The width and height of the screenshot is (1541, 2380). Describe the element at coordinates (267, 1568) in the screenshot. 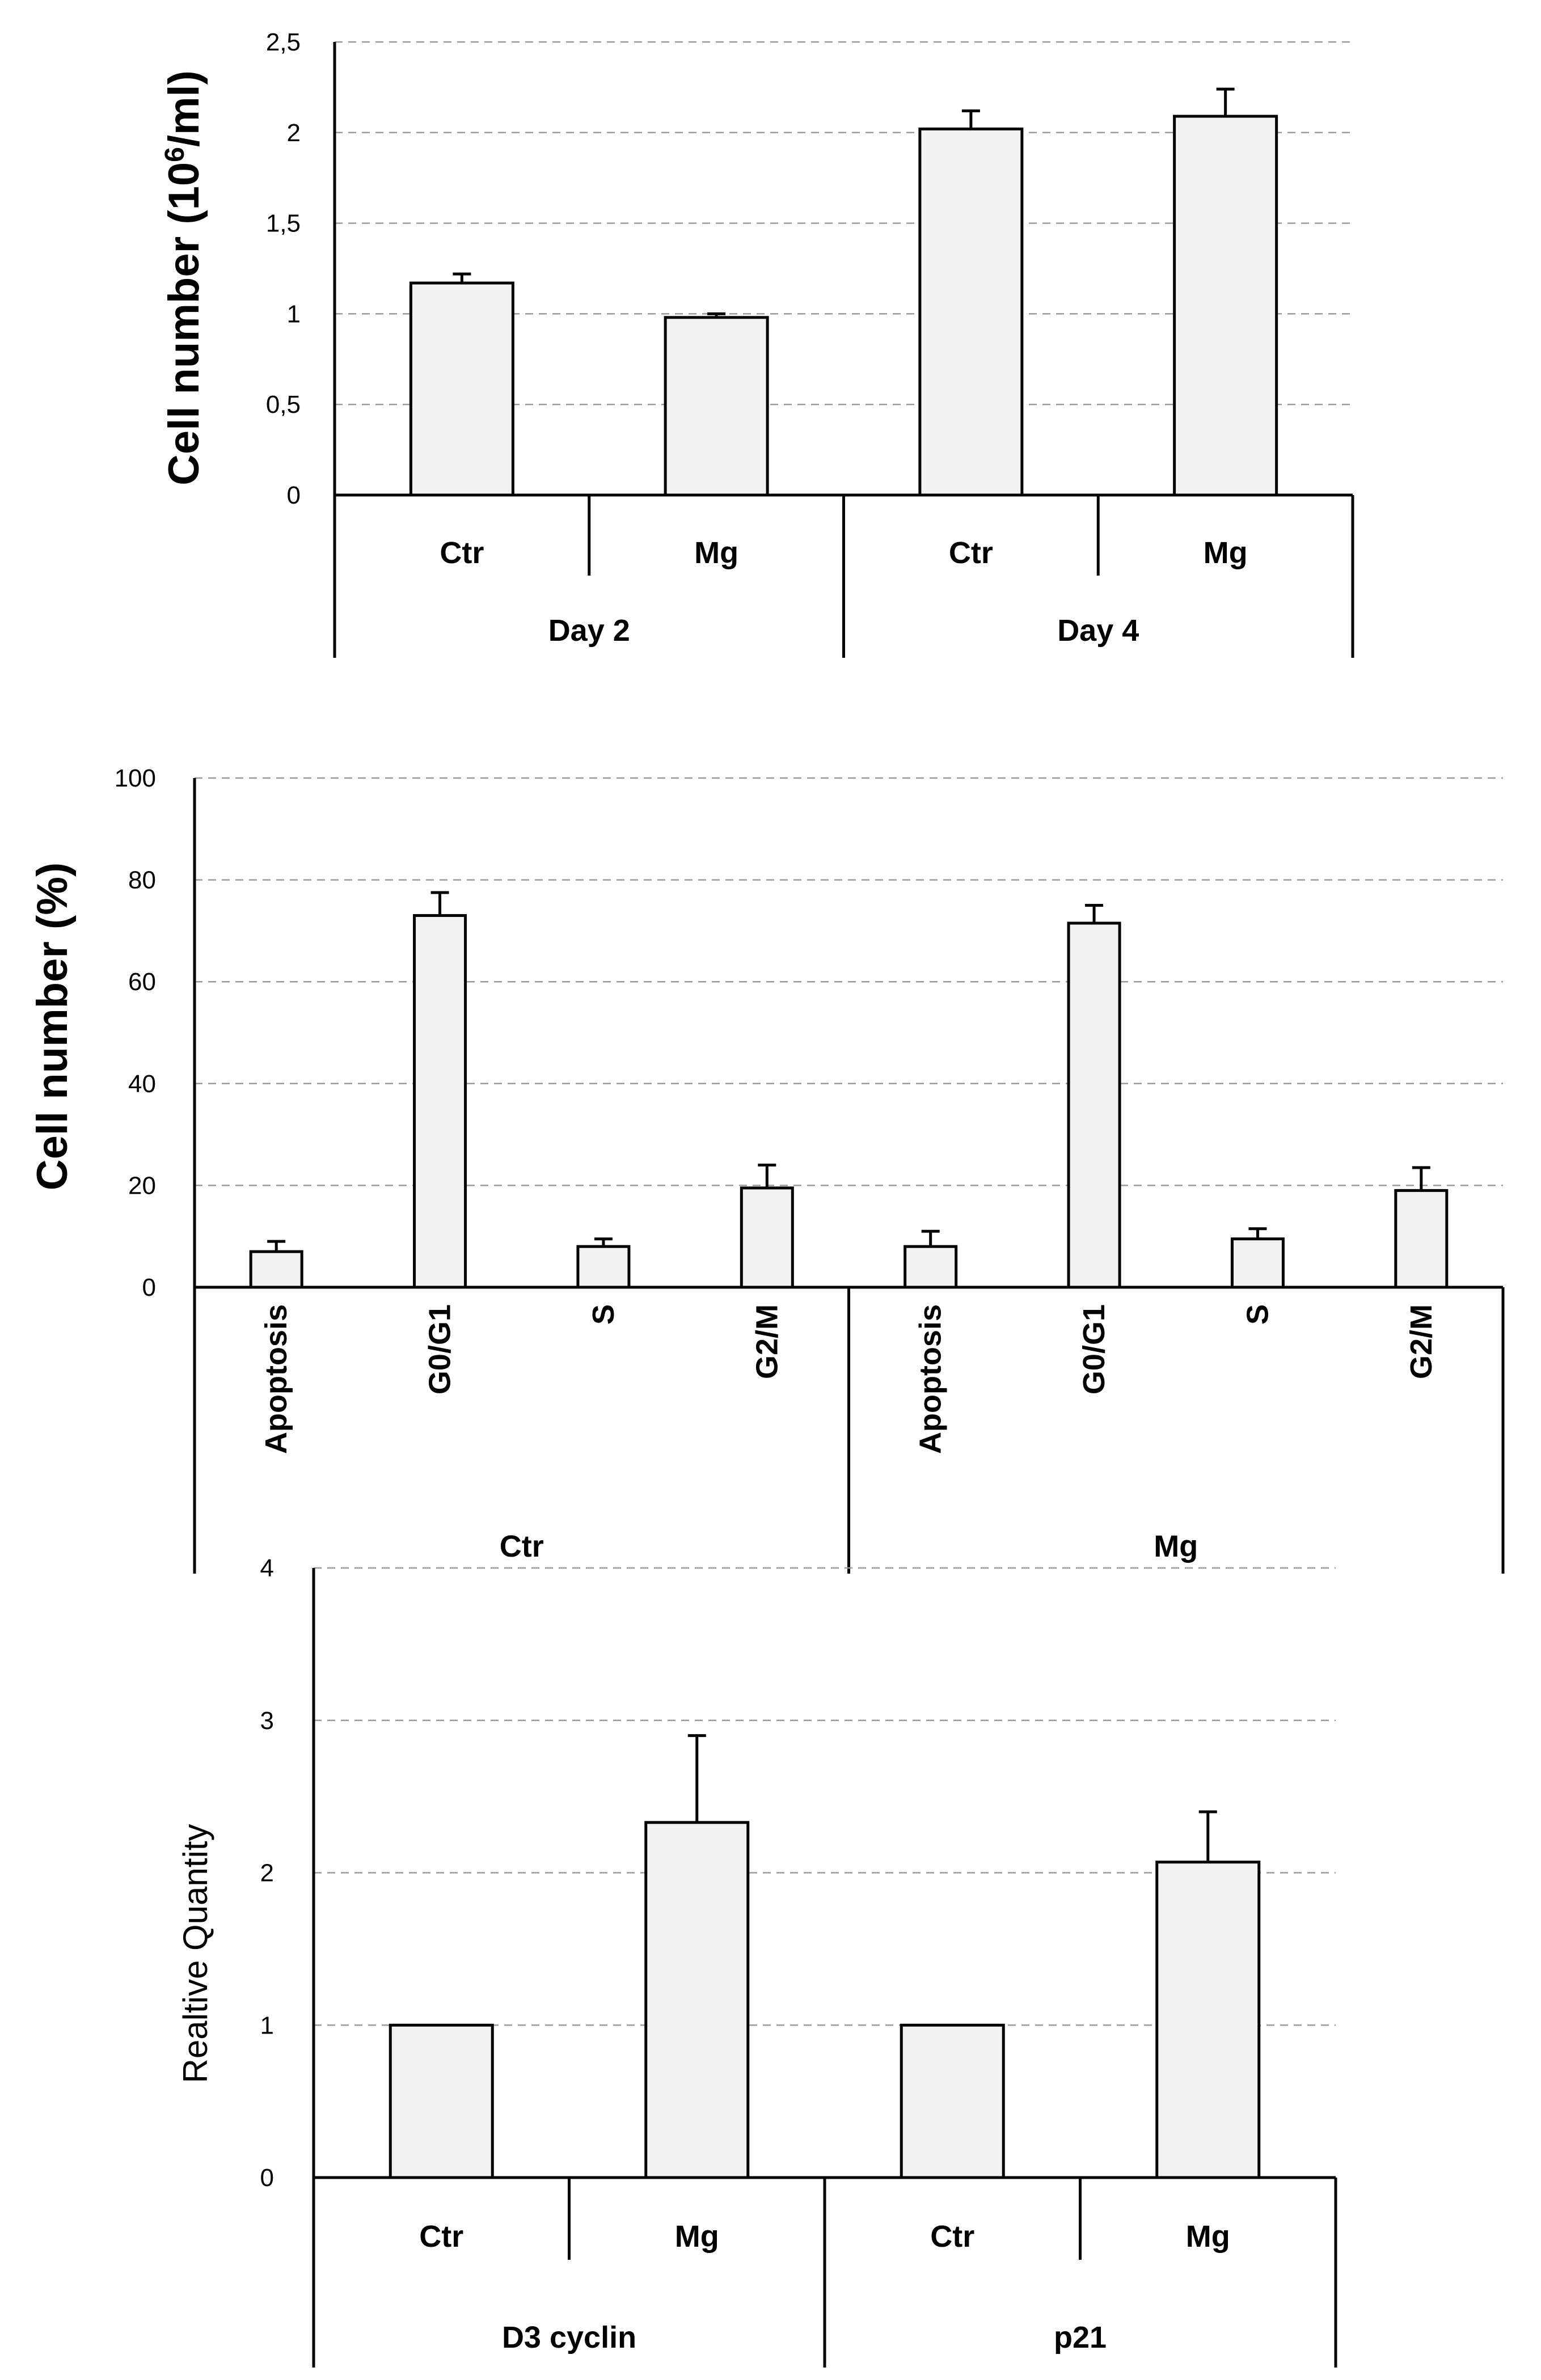

I see `y-tick-label: 4` at that location.